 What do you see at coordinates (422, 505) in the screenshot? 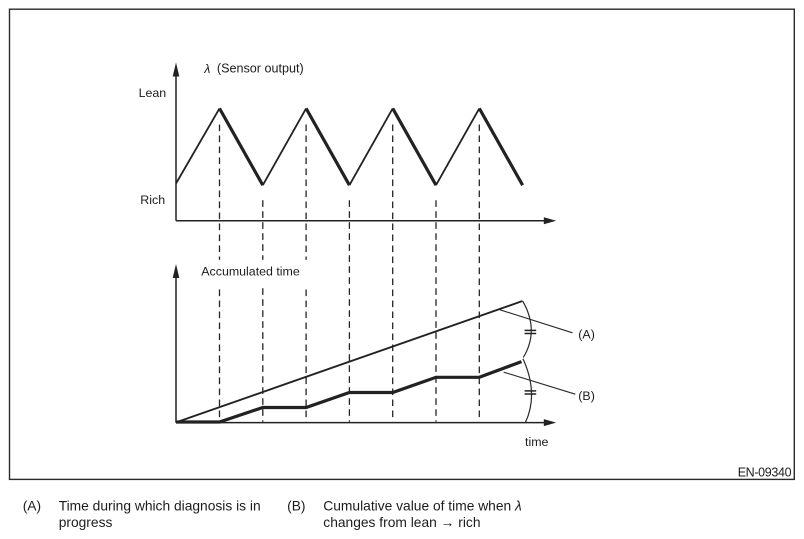
I see `svg-text:Cumulative value of time when: Cumulative value of time when λ` at bounding box center [422, 505].